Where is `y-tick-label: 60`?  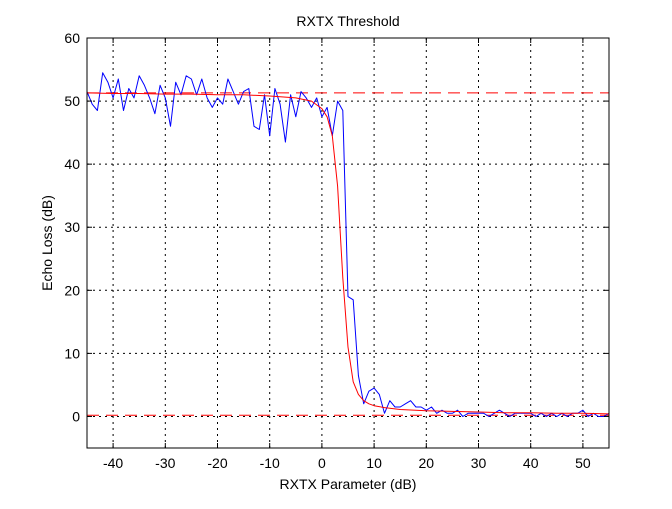
y-tick-label: 60 is located at coordinates (72, 38).